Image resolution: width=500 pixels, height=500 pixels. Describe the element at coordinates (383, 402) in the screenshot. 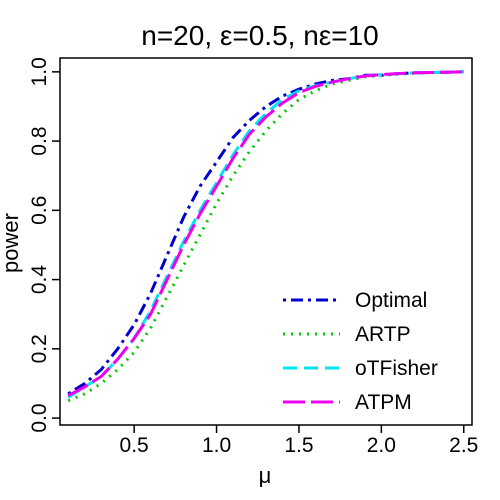

I see `legend-label-atpm: ATPM` at that location.